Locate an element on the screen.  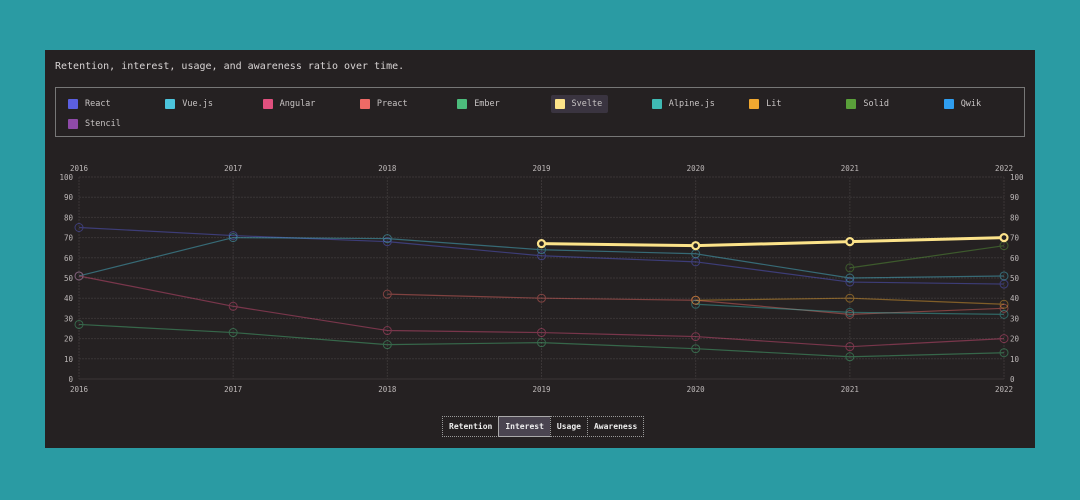
metric-tabs: Retention Interest Usage Awareness is located at coordinates (543, 426).